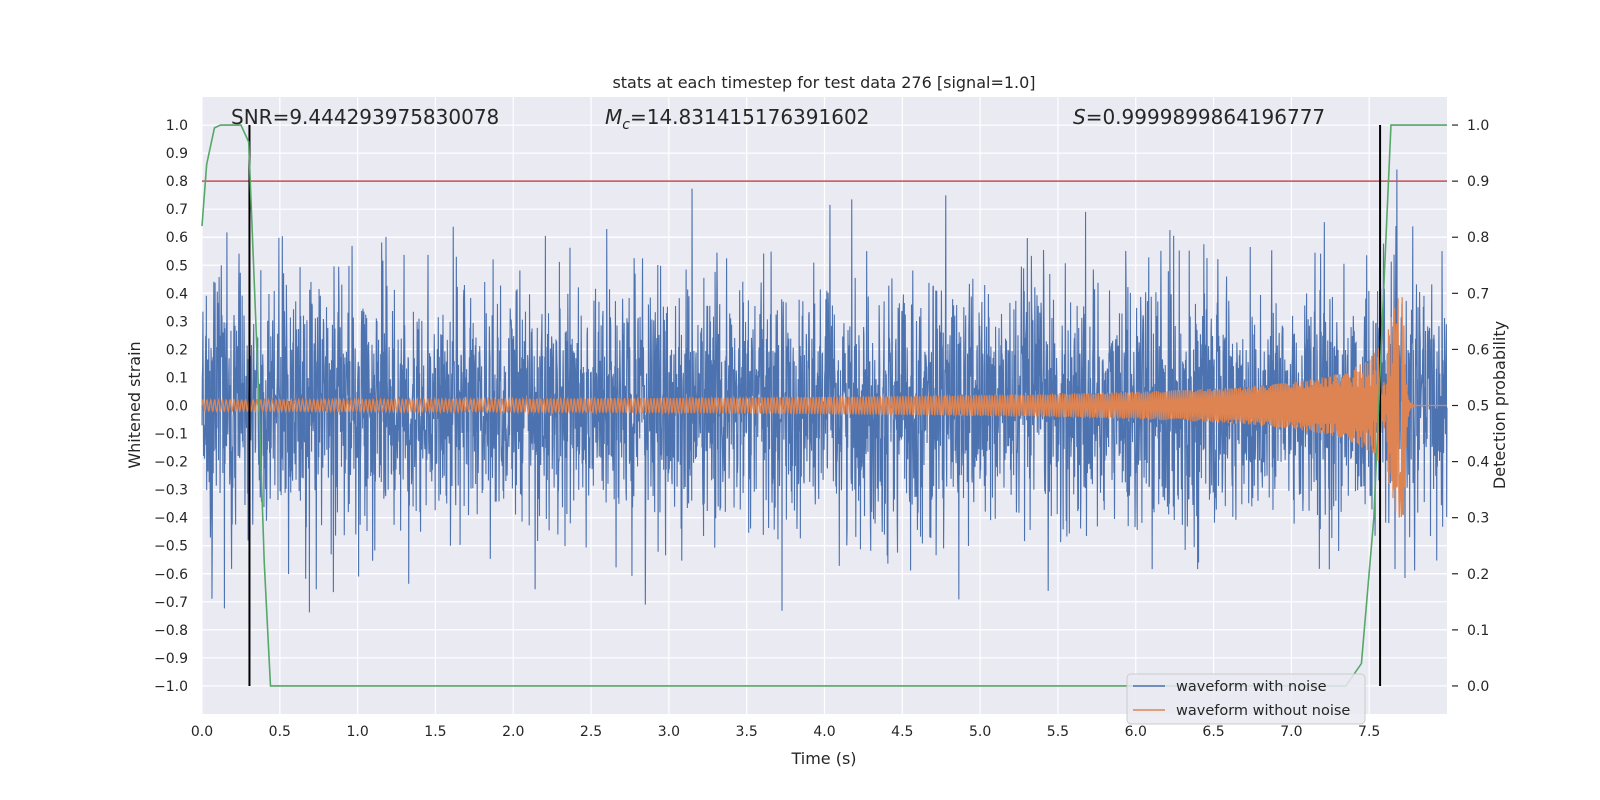 This screenshot has width=1600, height=800. I want to click on y2-tick-label: 0.4, so click(1478, 463).